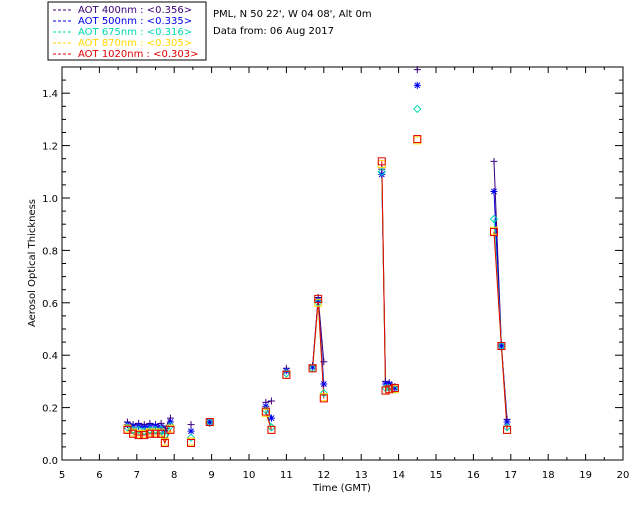 Image resolution: width=640 pixels, height=512 pixels. Describe the element at coordinates (323, 475) in the screenshot. I see `x-tick-label: 12` at that location.